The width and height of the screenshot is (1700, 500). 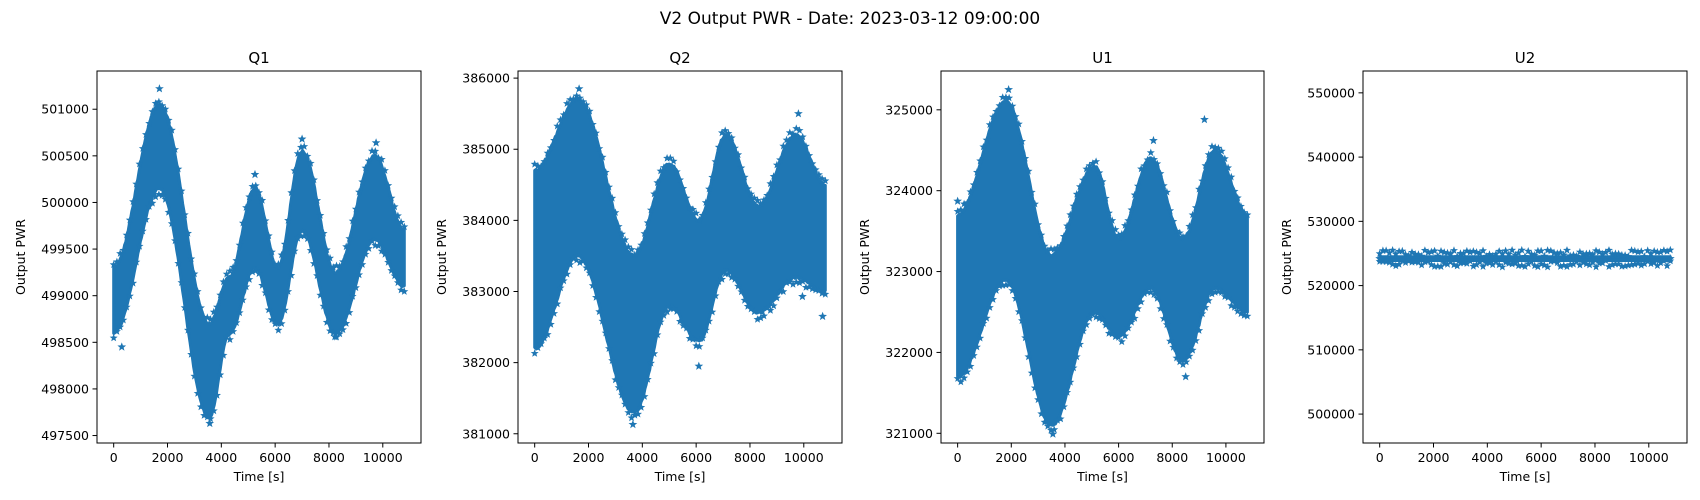 I want to click on y-tick-label: 499500, so click(x=65, y=249).